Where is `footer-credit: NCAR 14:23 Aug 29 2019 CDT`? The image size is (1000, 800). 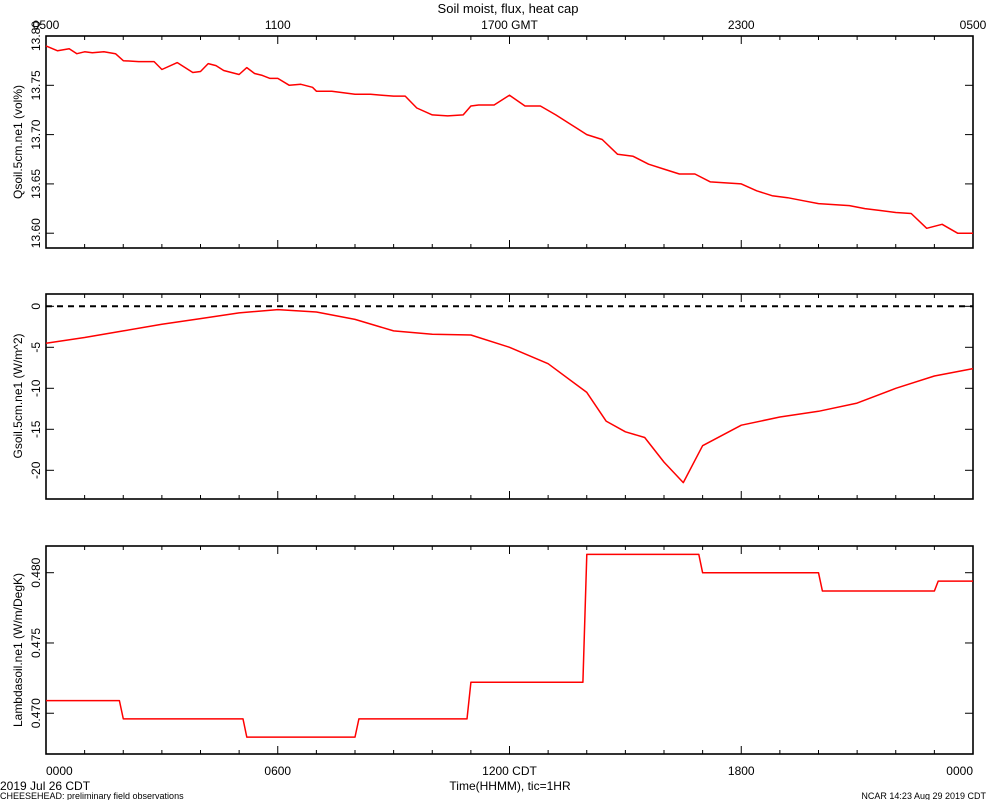 footer-credit: NCAR 14:23 Aug 29 2019 CDT is located at coordinates (923, 795).